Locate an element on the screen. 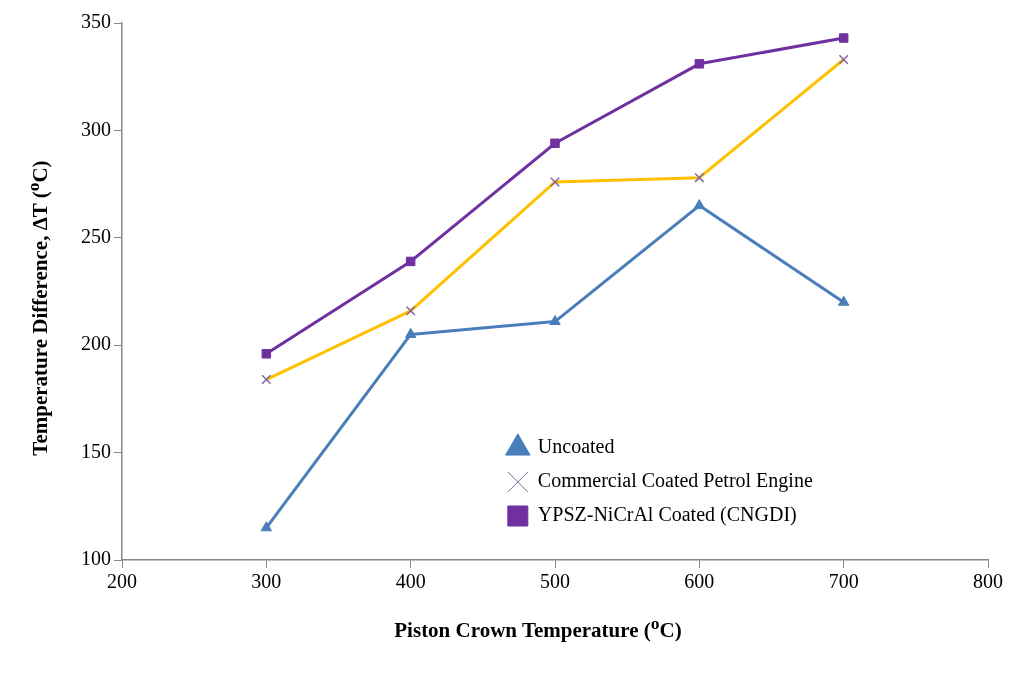 The height and width of the screenshot is (675, 1020). y-tick-label: 100 is located at coordinates (96, 558).